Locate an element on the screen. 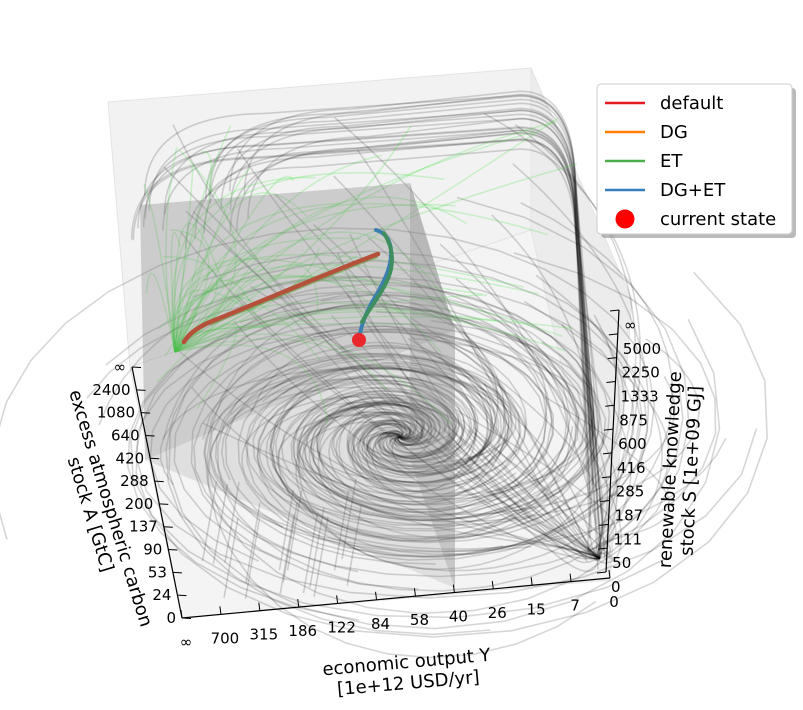 This screenshot has height=710, width=803. axis-y-tick-label: 26 is located at coordinates (497, 613).